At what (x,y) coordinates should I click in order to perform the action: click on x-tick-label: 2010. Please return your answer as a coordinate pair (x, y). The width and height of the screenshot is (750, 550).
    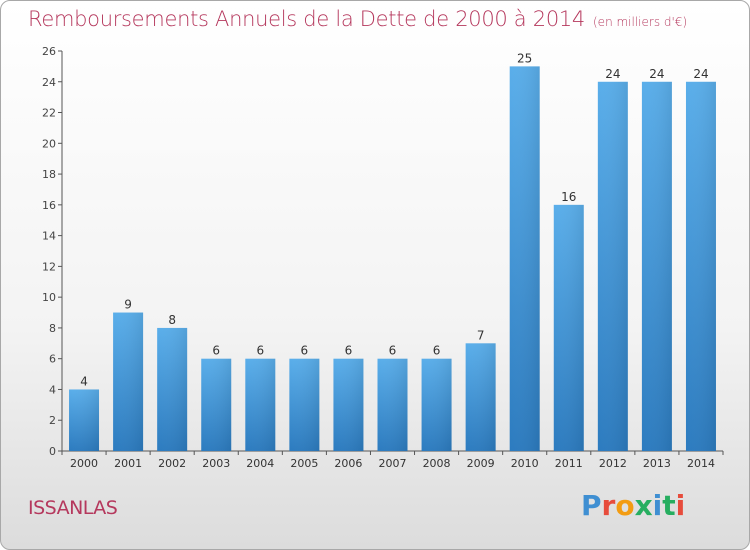
    Looking at the image, I should click on (525, 463).